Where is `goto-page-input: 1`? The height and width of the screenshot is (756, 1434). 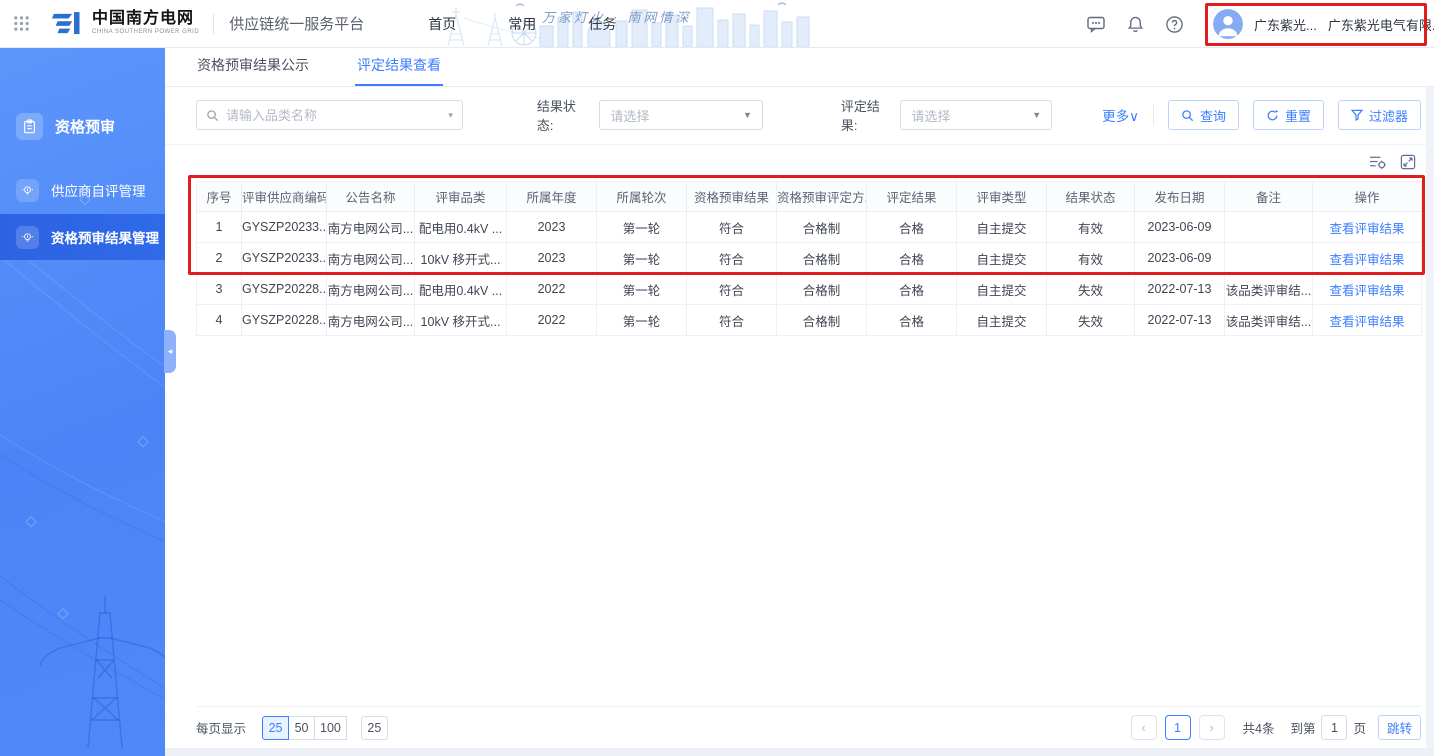
goto-page-input: 1 is located at coordinates (1334, 727).